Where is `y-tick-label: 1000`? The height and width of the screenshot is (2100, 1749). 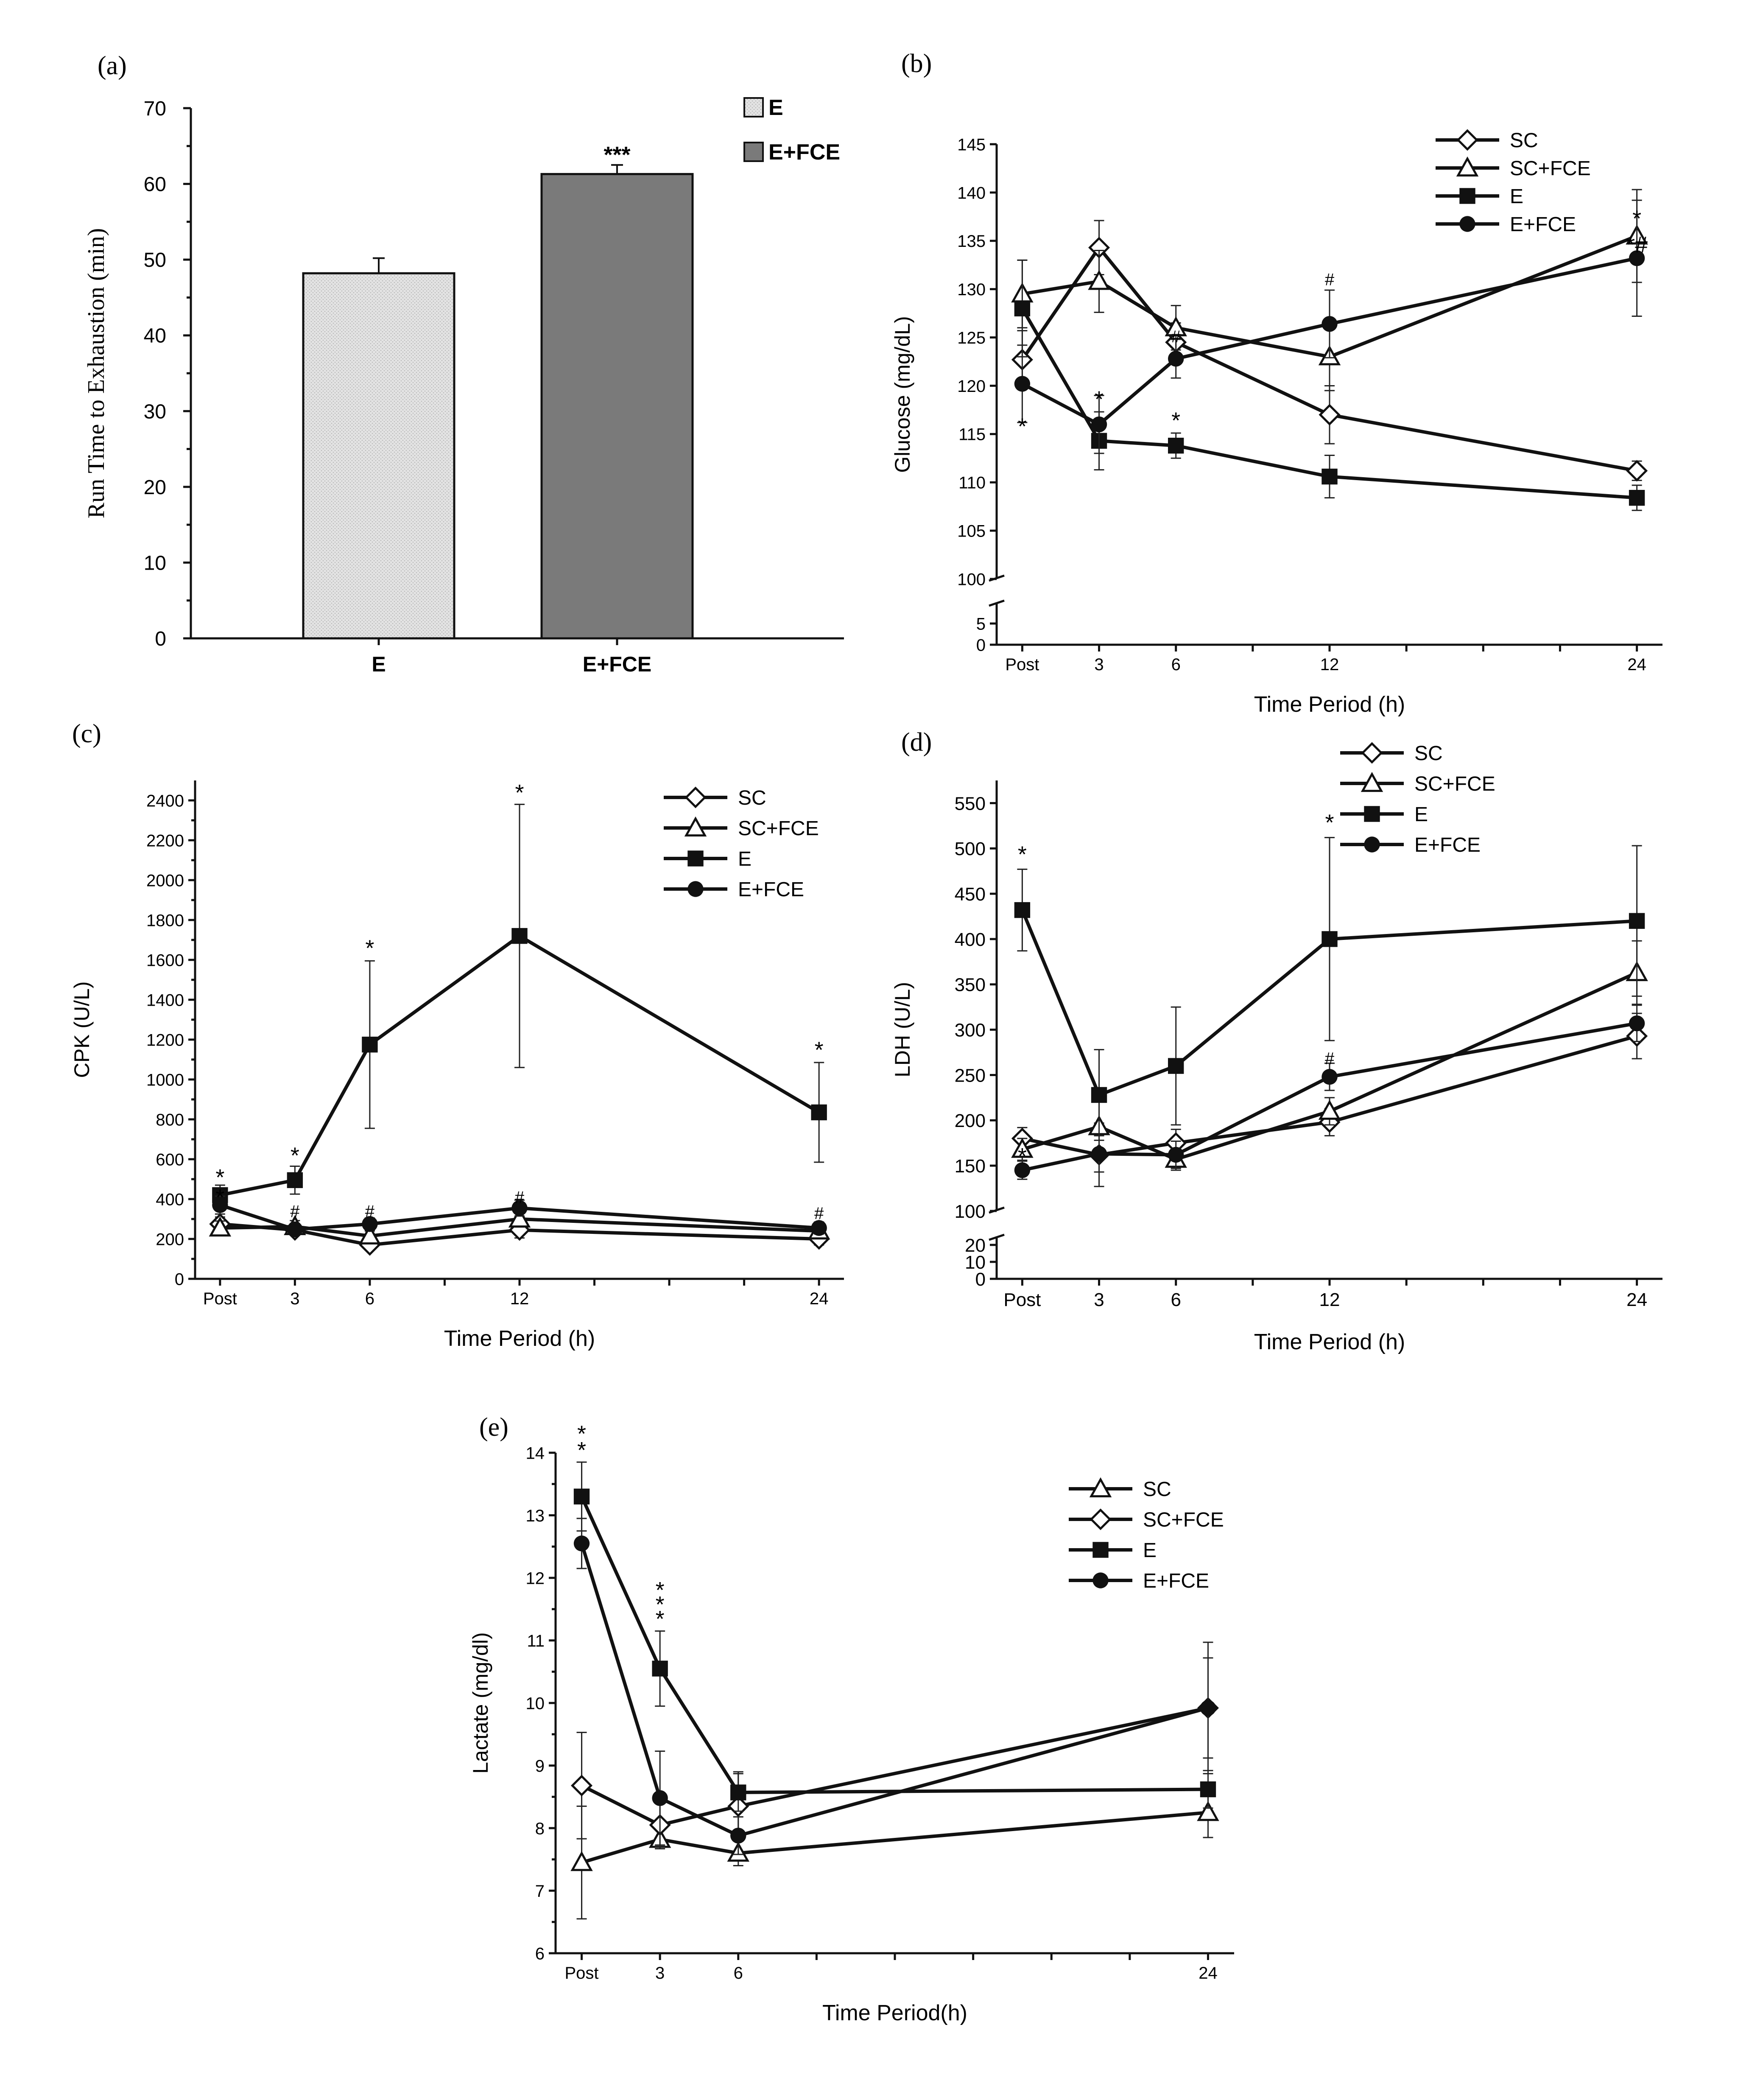 y-tick-label: 1000 is located at coordinates (165, 1080).